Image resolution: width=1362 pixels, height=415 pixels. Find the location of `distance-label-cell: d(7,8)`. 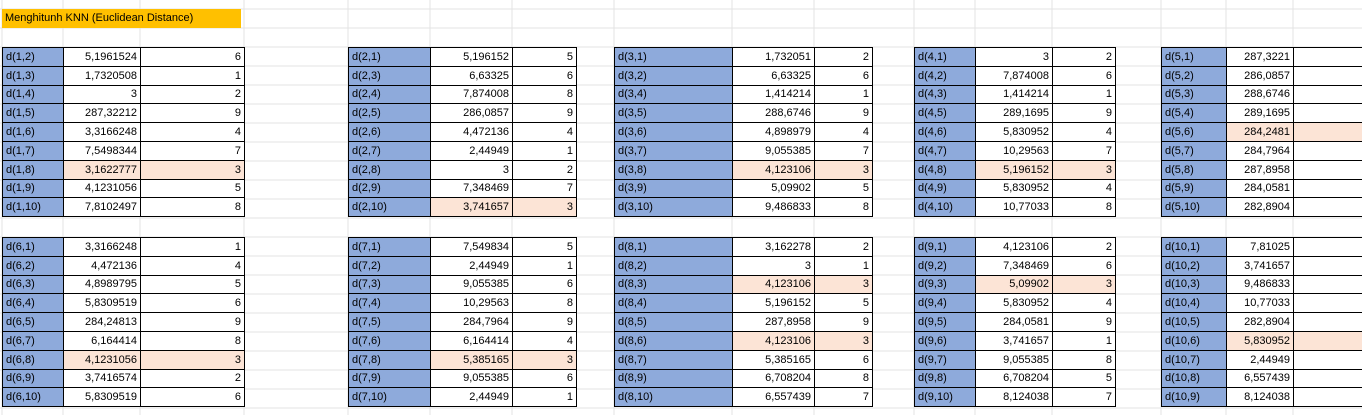

distance-label-cell: d(7,8) is located at coordinates (389, 359).